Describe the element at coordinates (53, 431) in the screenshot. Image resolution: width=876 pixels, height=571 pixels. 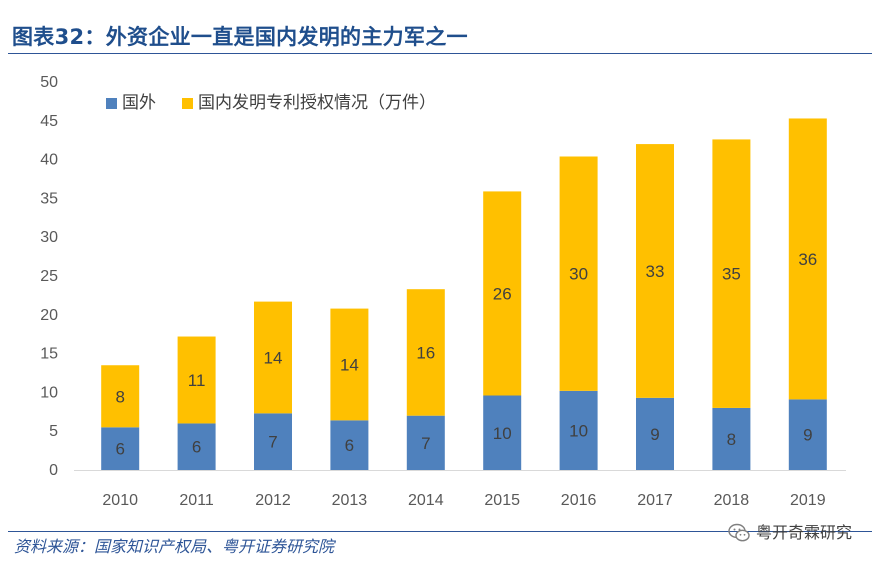
I see `y-tick-label: 5` at that location.